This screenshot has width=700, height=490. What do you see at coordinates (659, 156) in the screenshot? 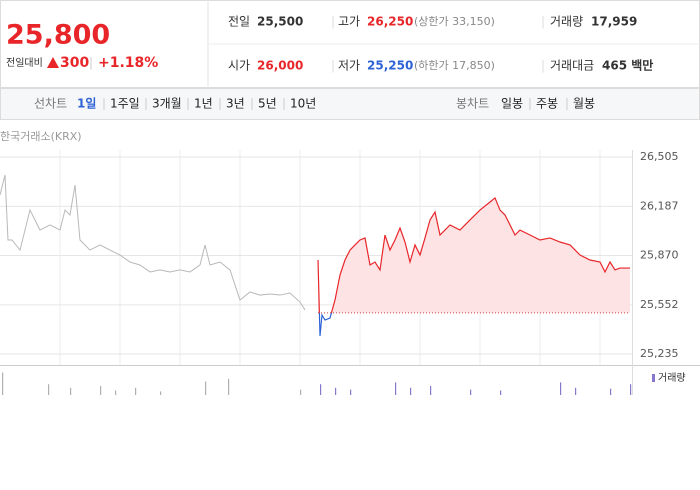
I see `y-tick-label: 26,505` at bounding box center [659, 156].